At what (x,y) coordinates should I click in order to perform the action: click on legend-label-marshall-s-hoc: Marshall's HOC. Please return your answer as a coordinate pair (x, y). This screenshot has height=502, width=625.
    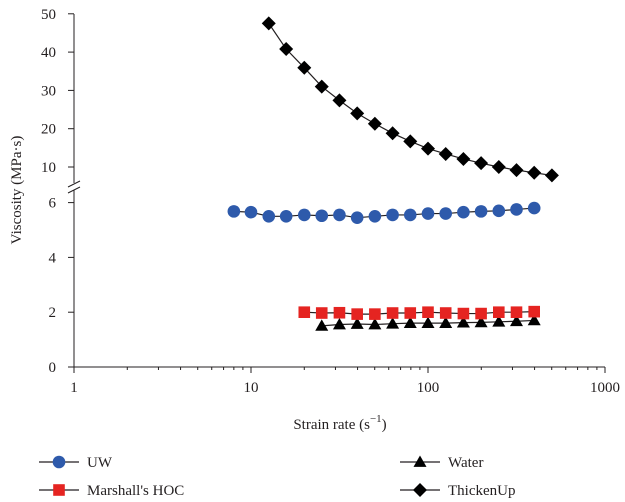
    Looking at the image, I should click on (135, 491).